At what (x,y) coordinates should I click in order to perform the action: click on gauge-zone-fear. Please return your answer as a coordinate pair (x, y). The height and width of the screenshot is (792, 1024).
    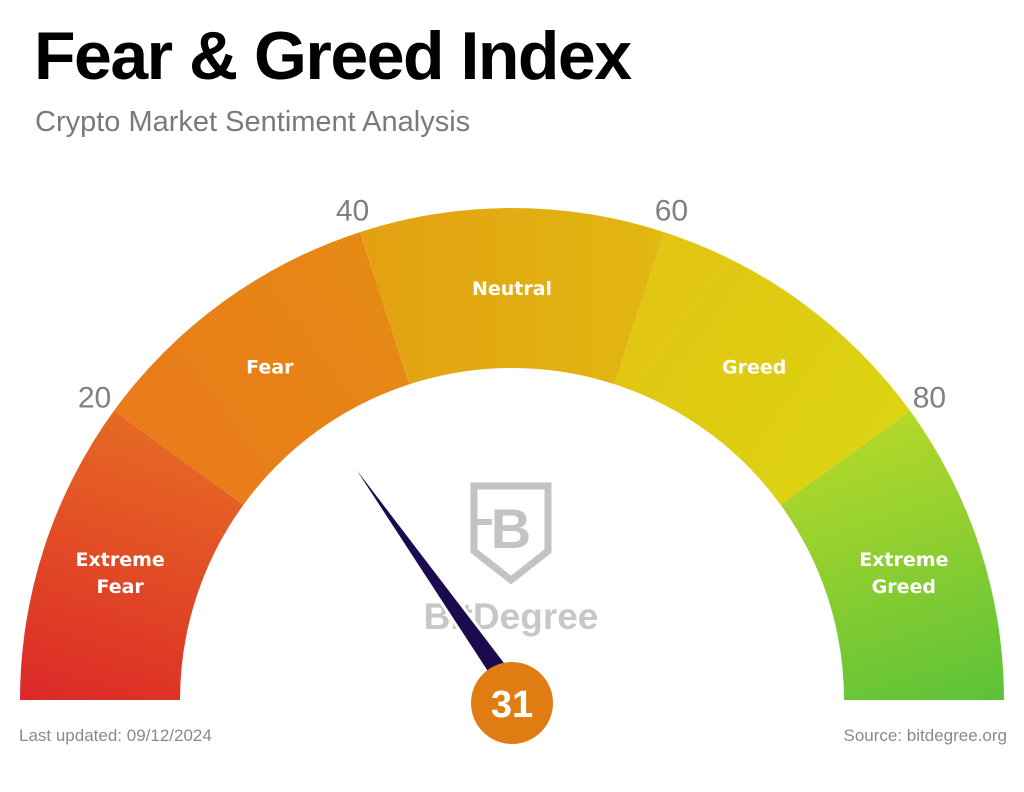
    Looking at the image, I should click on (261, 368).